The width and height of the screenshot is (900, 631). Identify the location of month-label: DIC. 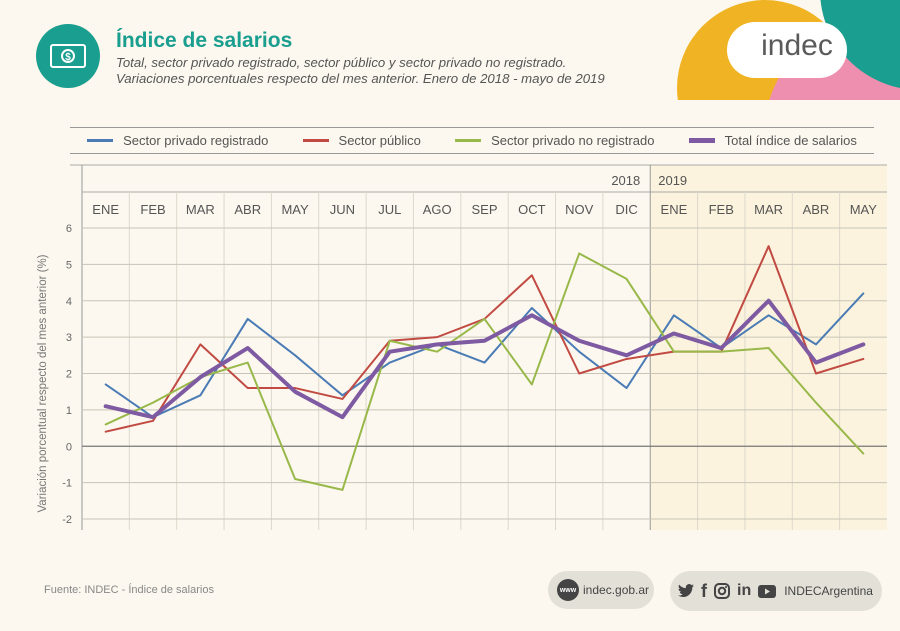
(626, 209).